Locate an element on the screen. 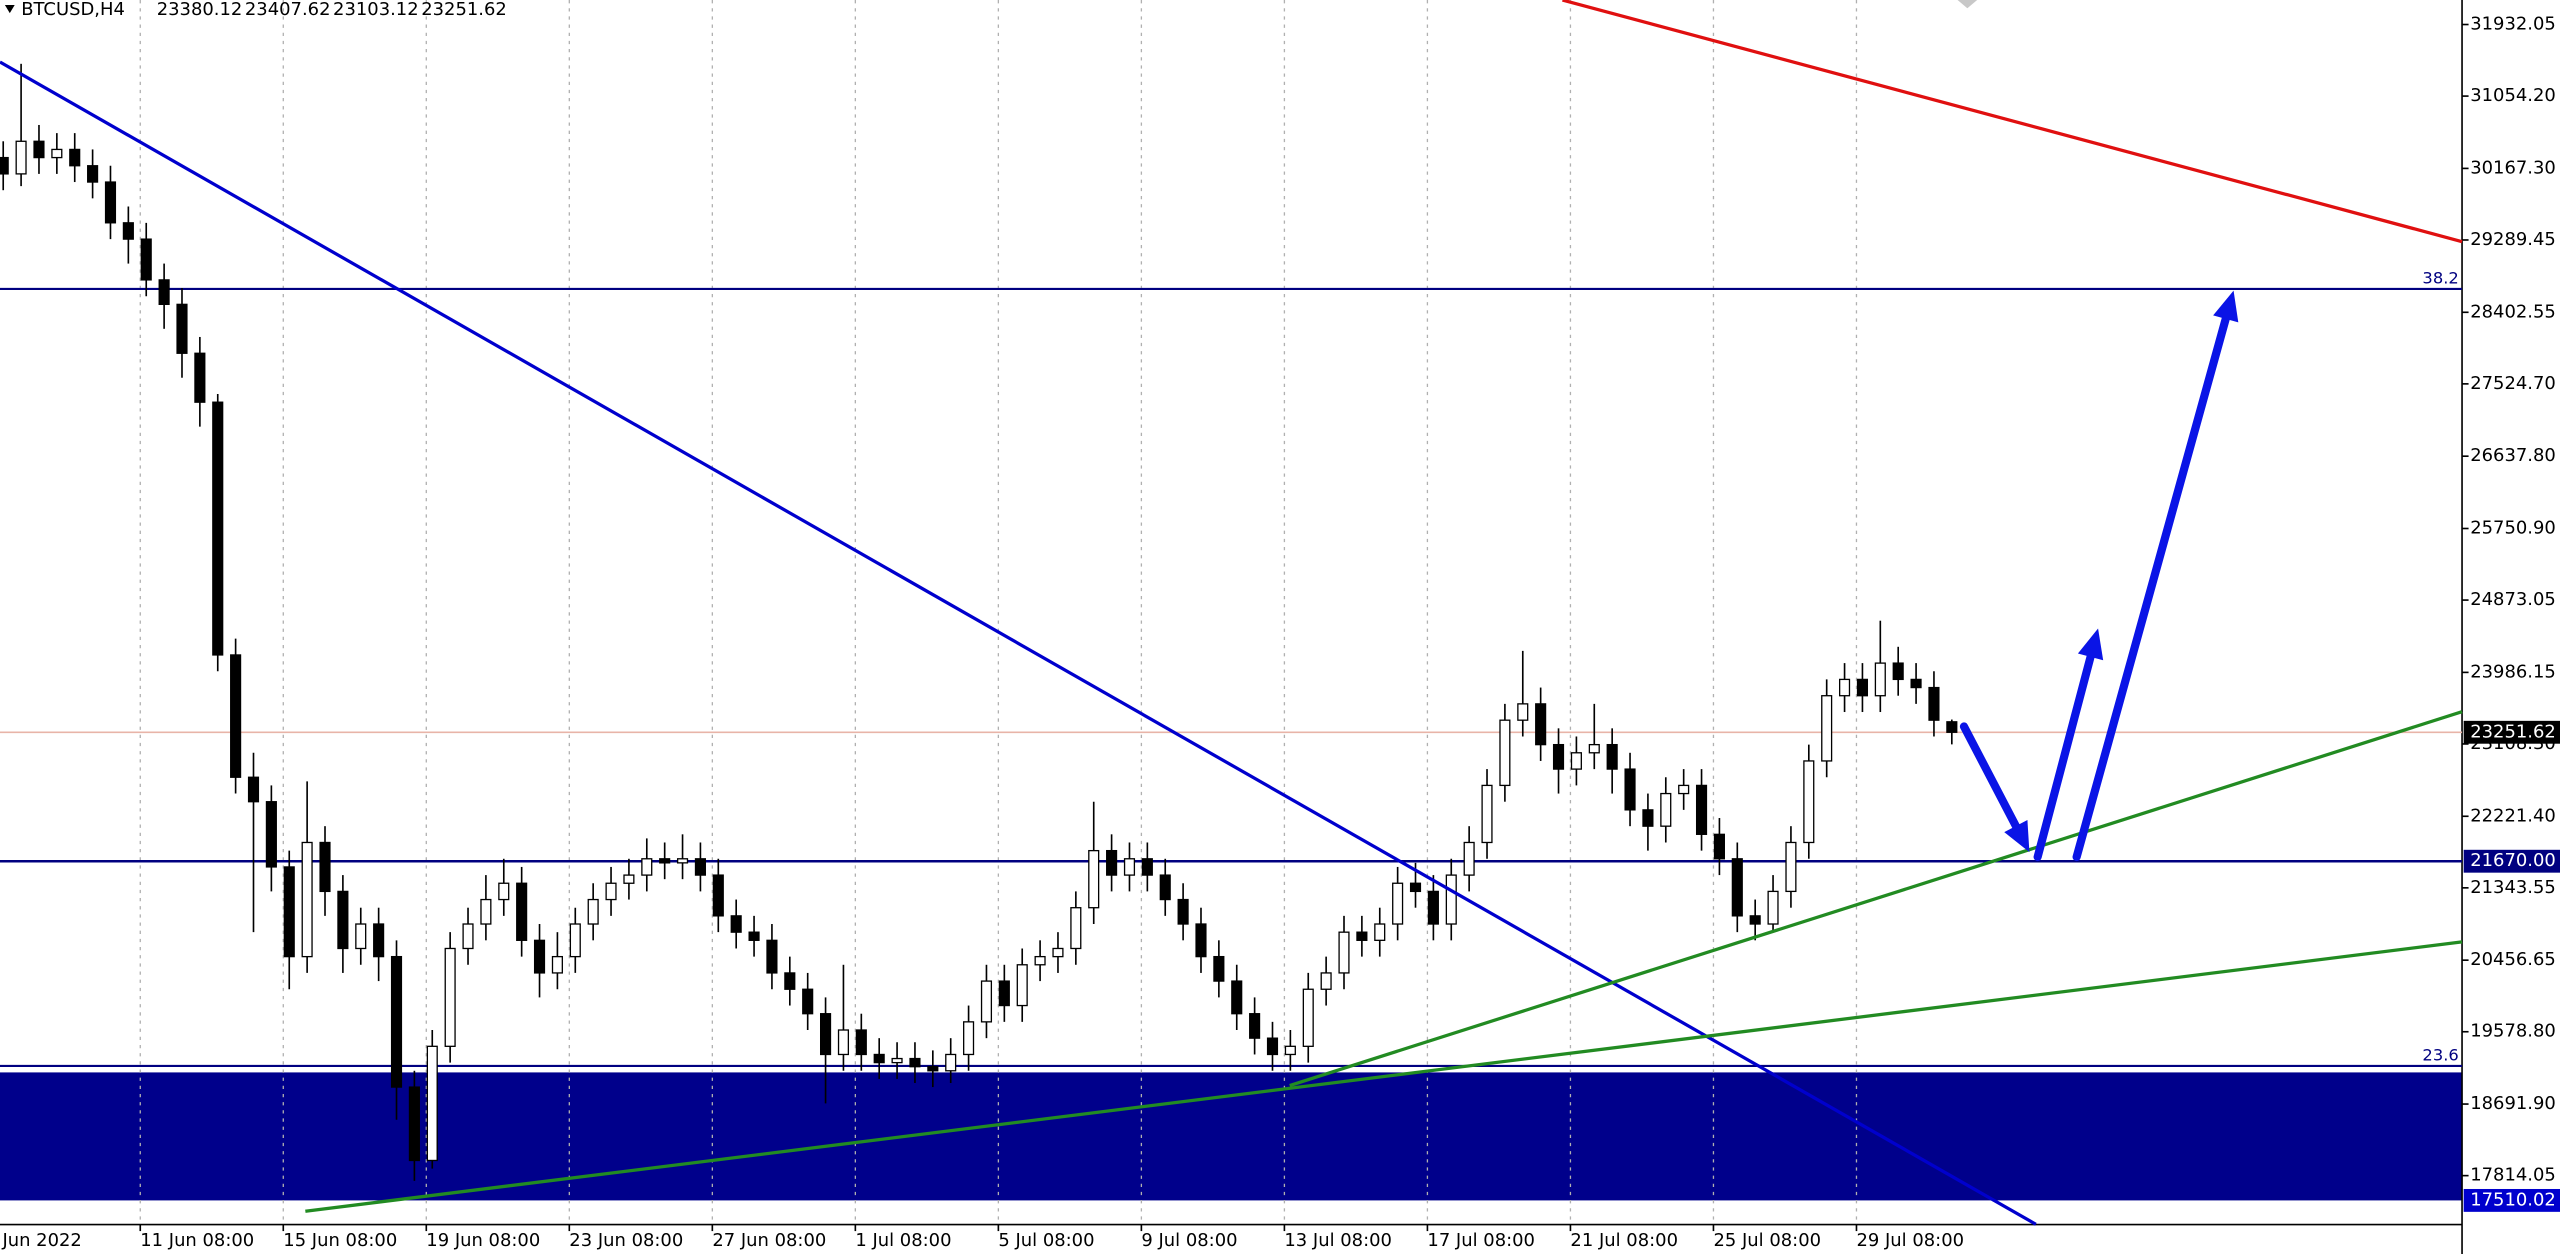 The image size is (2560, 1254). hline-price-label: 21670.00 is located at coordinates (2513, 860).